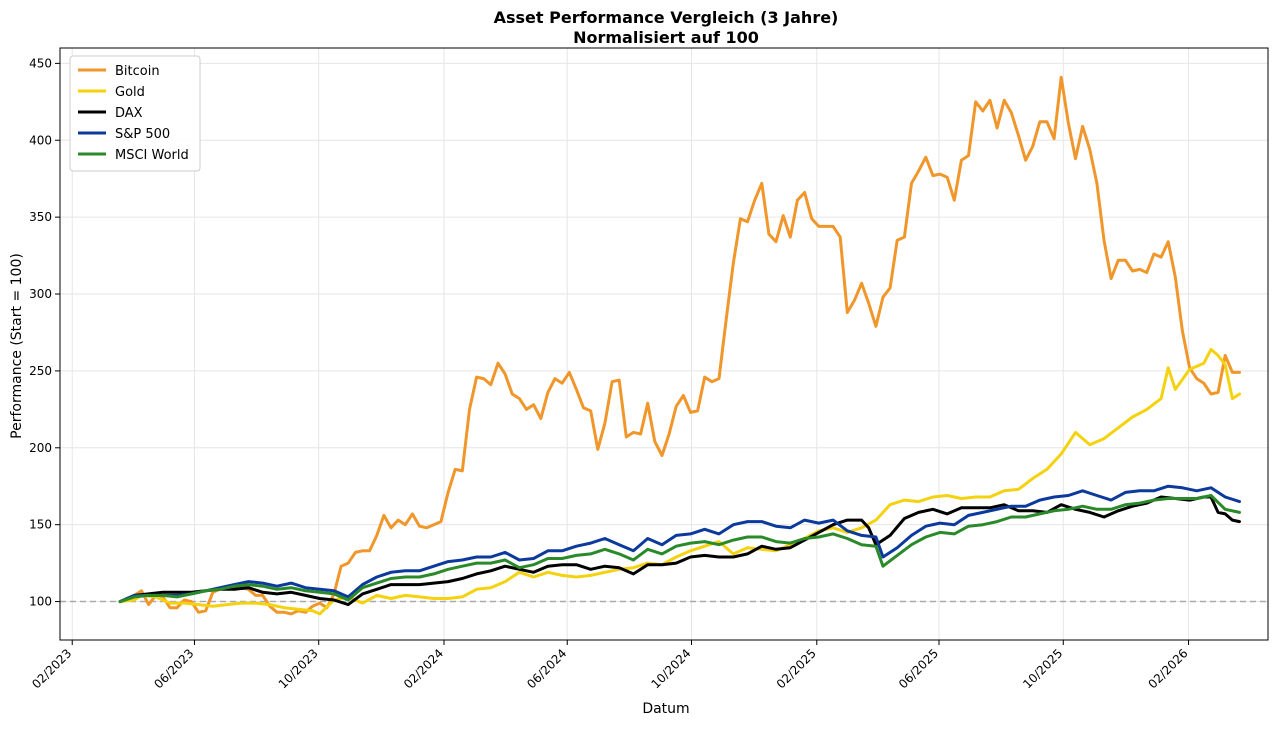 This screenshot has height=730, width=1280. Describe the element at coordinates (17, 346) in the screenshot. I see `y-axis-label: Performance (Start = 100)` at that location.